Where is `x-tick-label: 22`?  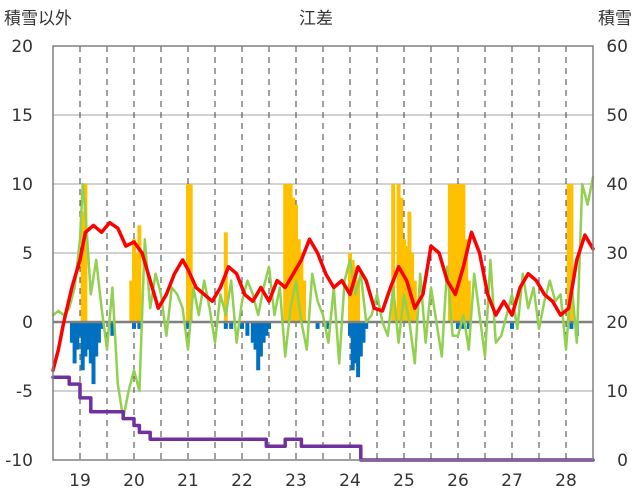 x-tick-label: 22 is located at coordinates (242, 481).